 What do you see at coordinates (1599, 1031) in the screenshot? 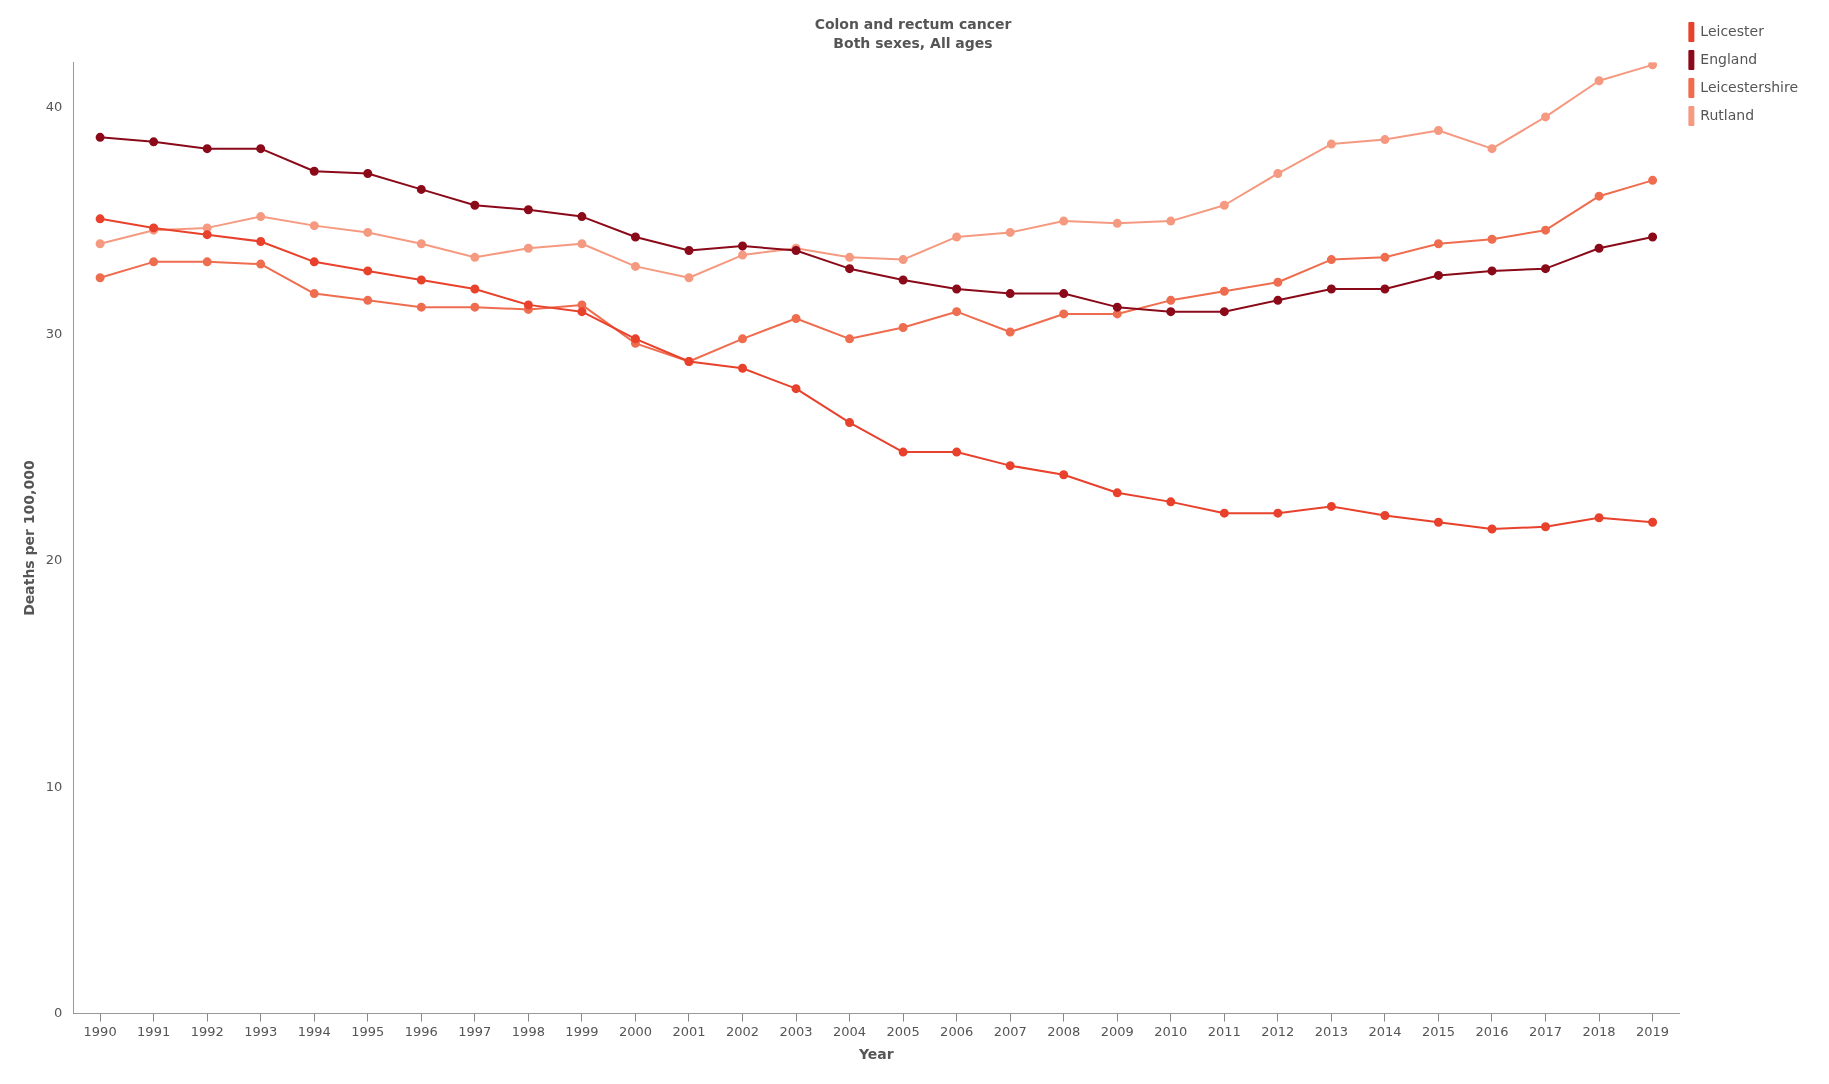
I see `x-tick-label: 2018` at bounding box center [1599, 1031].